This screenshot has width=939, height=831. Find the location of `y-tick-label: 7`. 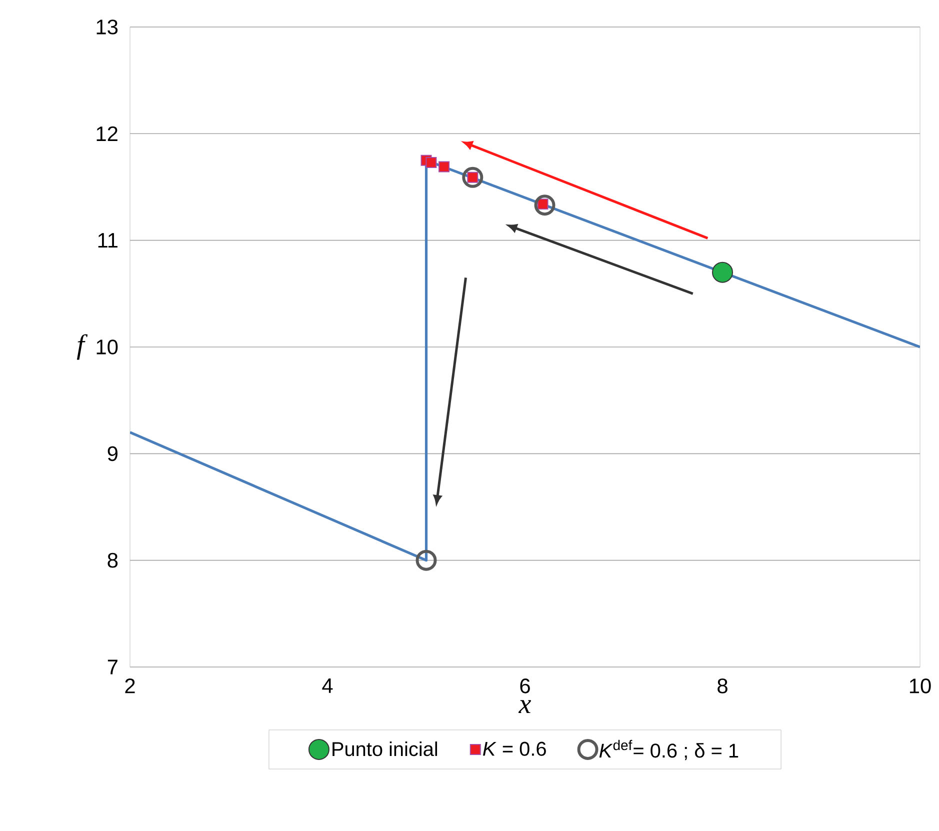

y-tick-label: 7 is located at coordinates (113, 667).